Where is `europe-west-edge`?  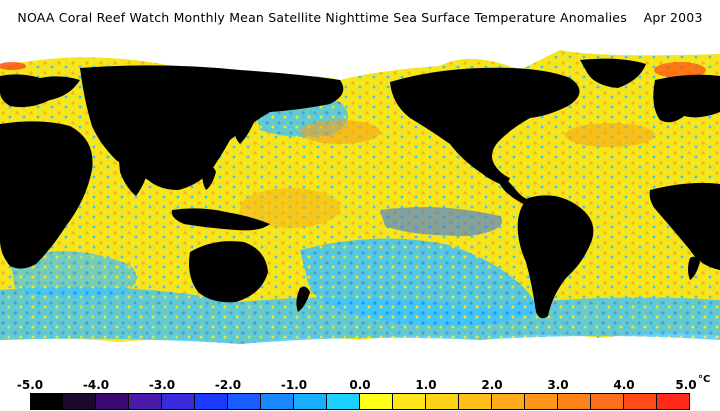 europe-west-edge is located at coordinates (40, 91).